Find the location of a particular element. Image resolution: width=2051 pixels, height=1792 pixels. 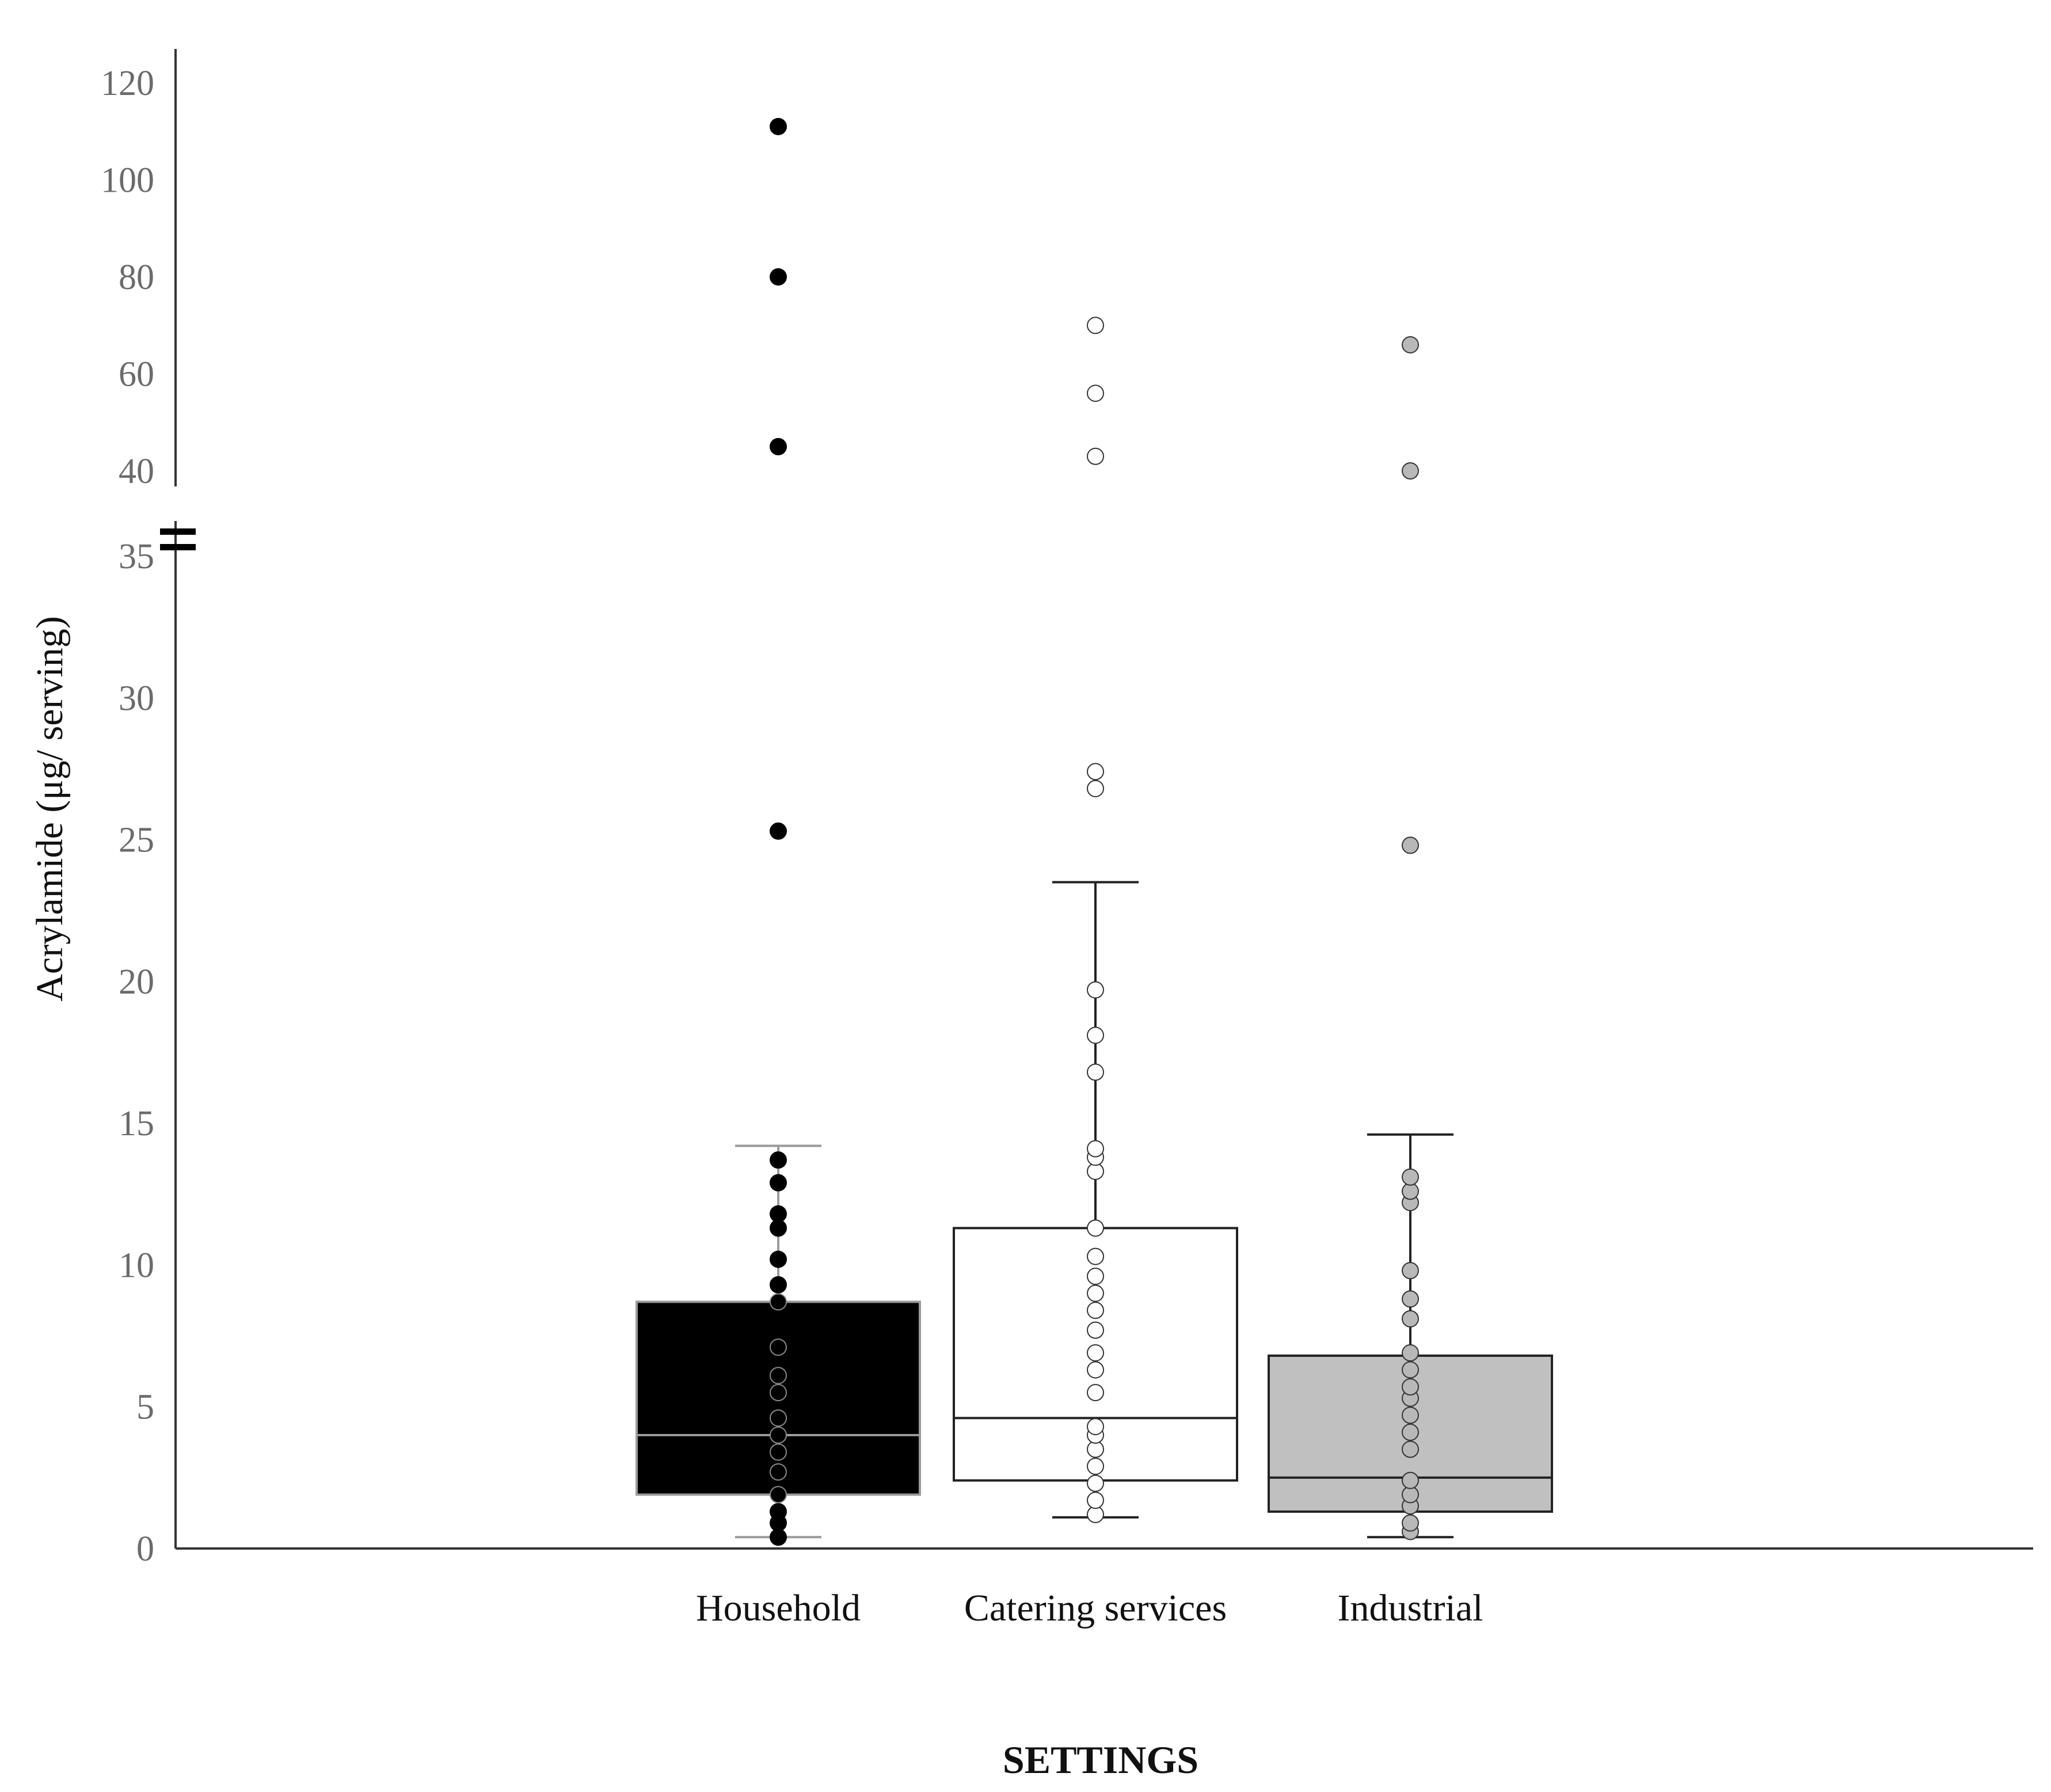

y-tick-label: 0 is located at coordinates (145, 1549).